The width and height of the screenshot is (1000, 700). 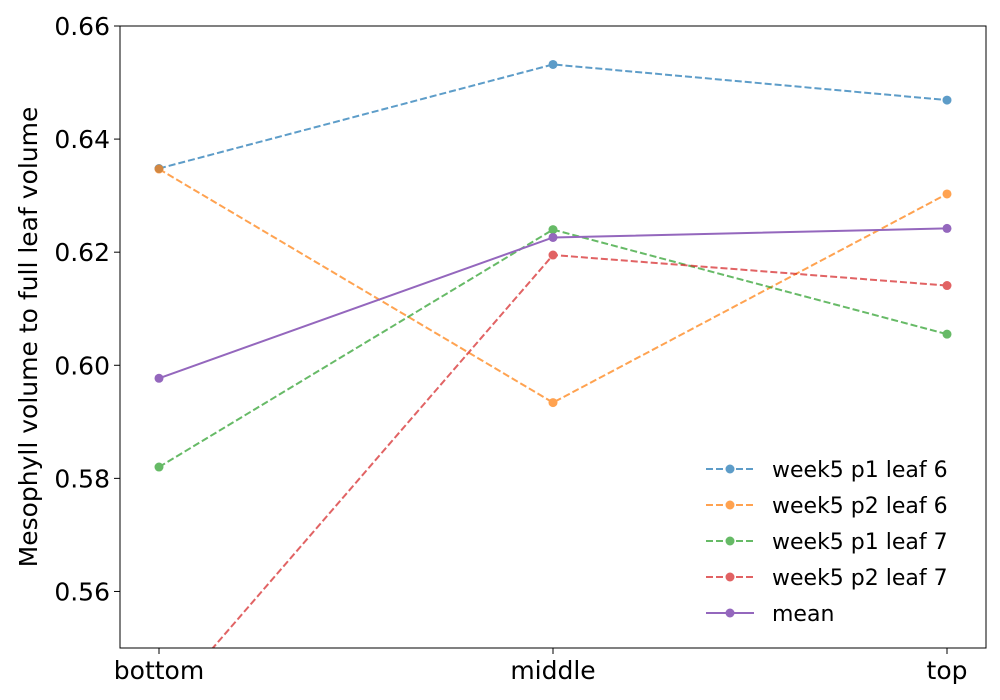 I want to click on y-axis: 0.56 0.58 0.60 0.62 0.64 0.66, so click(x=87, y=309).